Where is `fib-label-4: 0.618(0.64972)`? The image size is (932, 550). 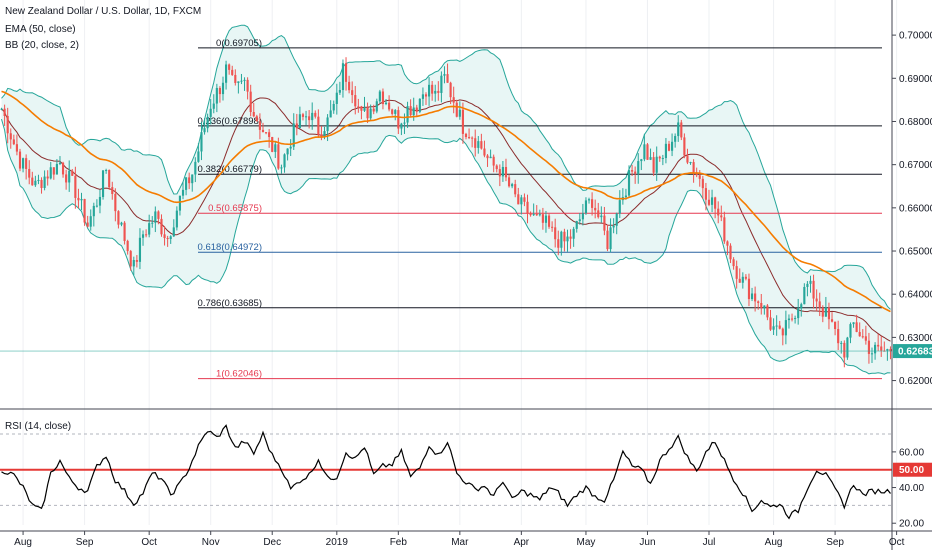 fib-label-4: 0.618(0.64972) is located at coordinates (230, 247).